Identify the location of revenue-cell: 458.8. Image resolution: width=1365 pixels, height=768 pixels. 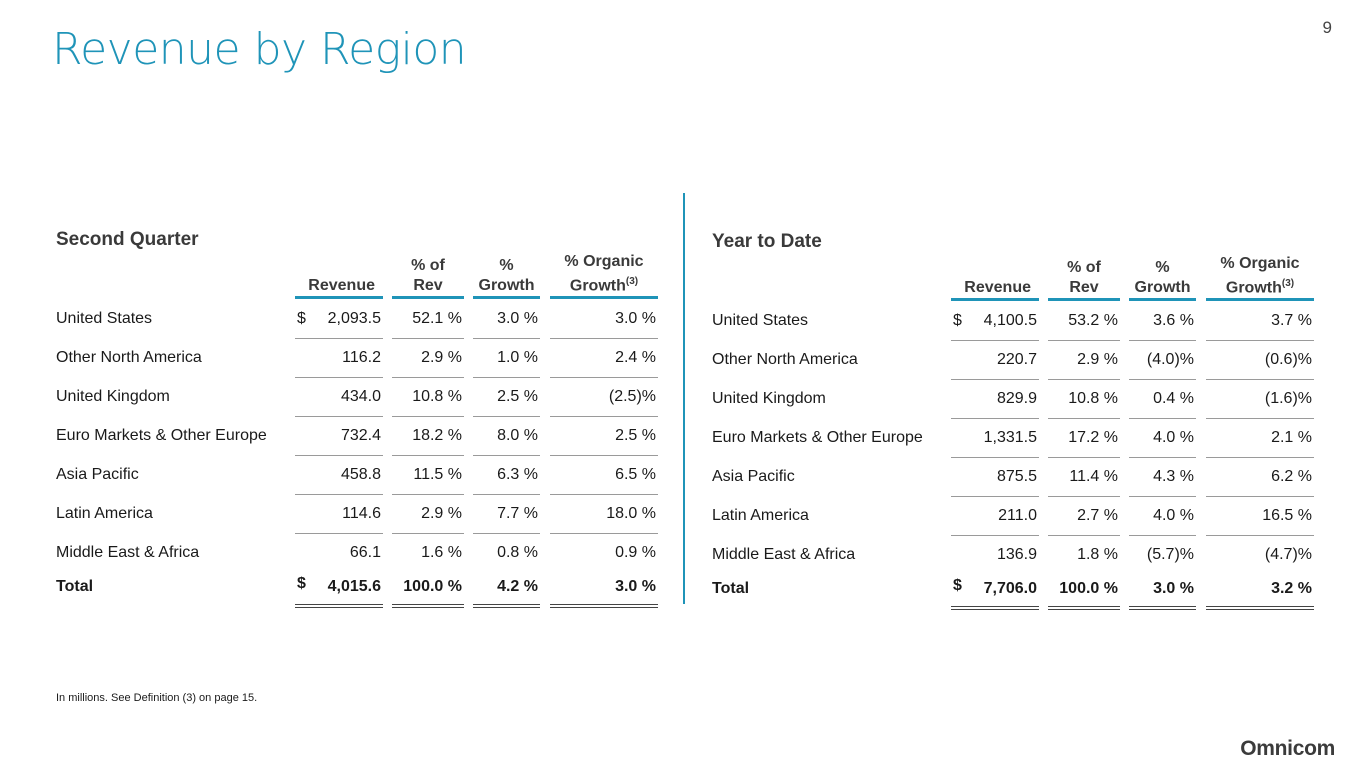
(339, 479).